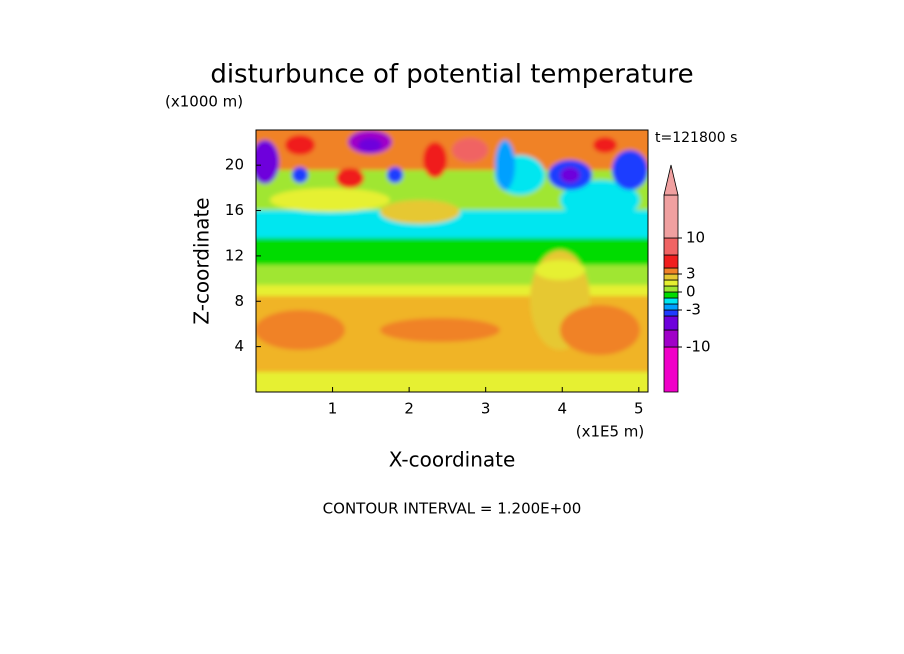  What do you see at coordinates (639, 409) in the screenshot?
I see `x-tick-label: 5` at bounding box center [639, 409].